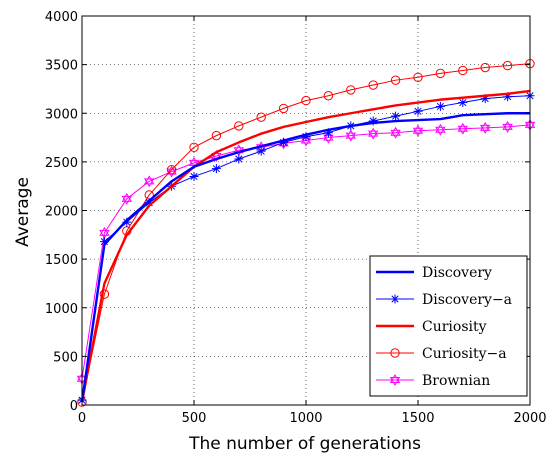 This screenshot has height=461, width=552. Describe the element at coordinates (61, 114) in the screenshot. I see `y-tick-label: 3000` at that location.